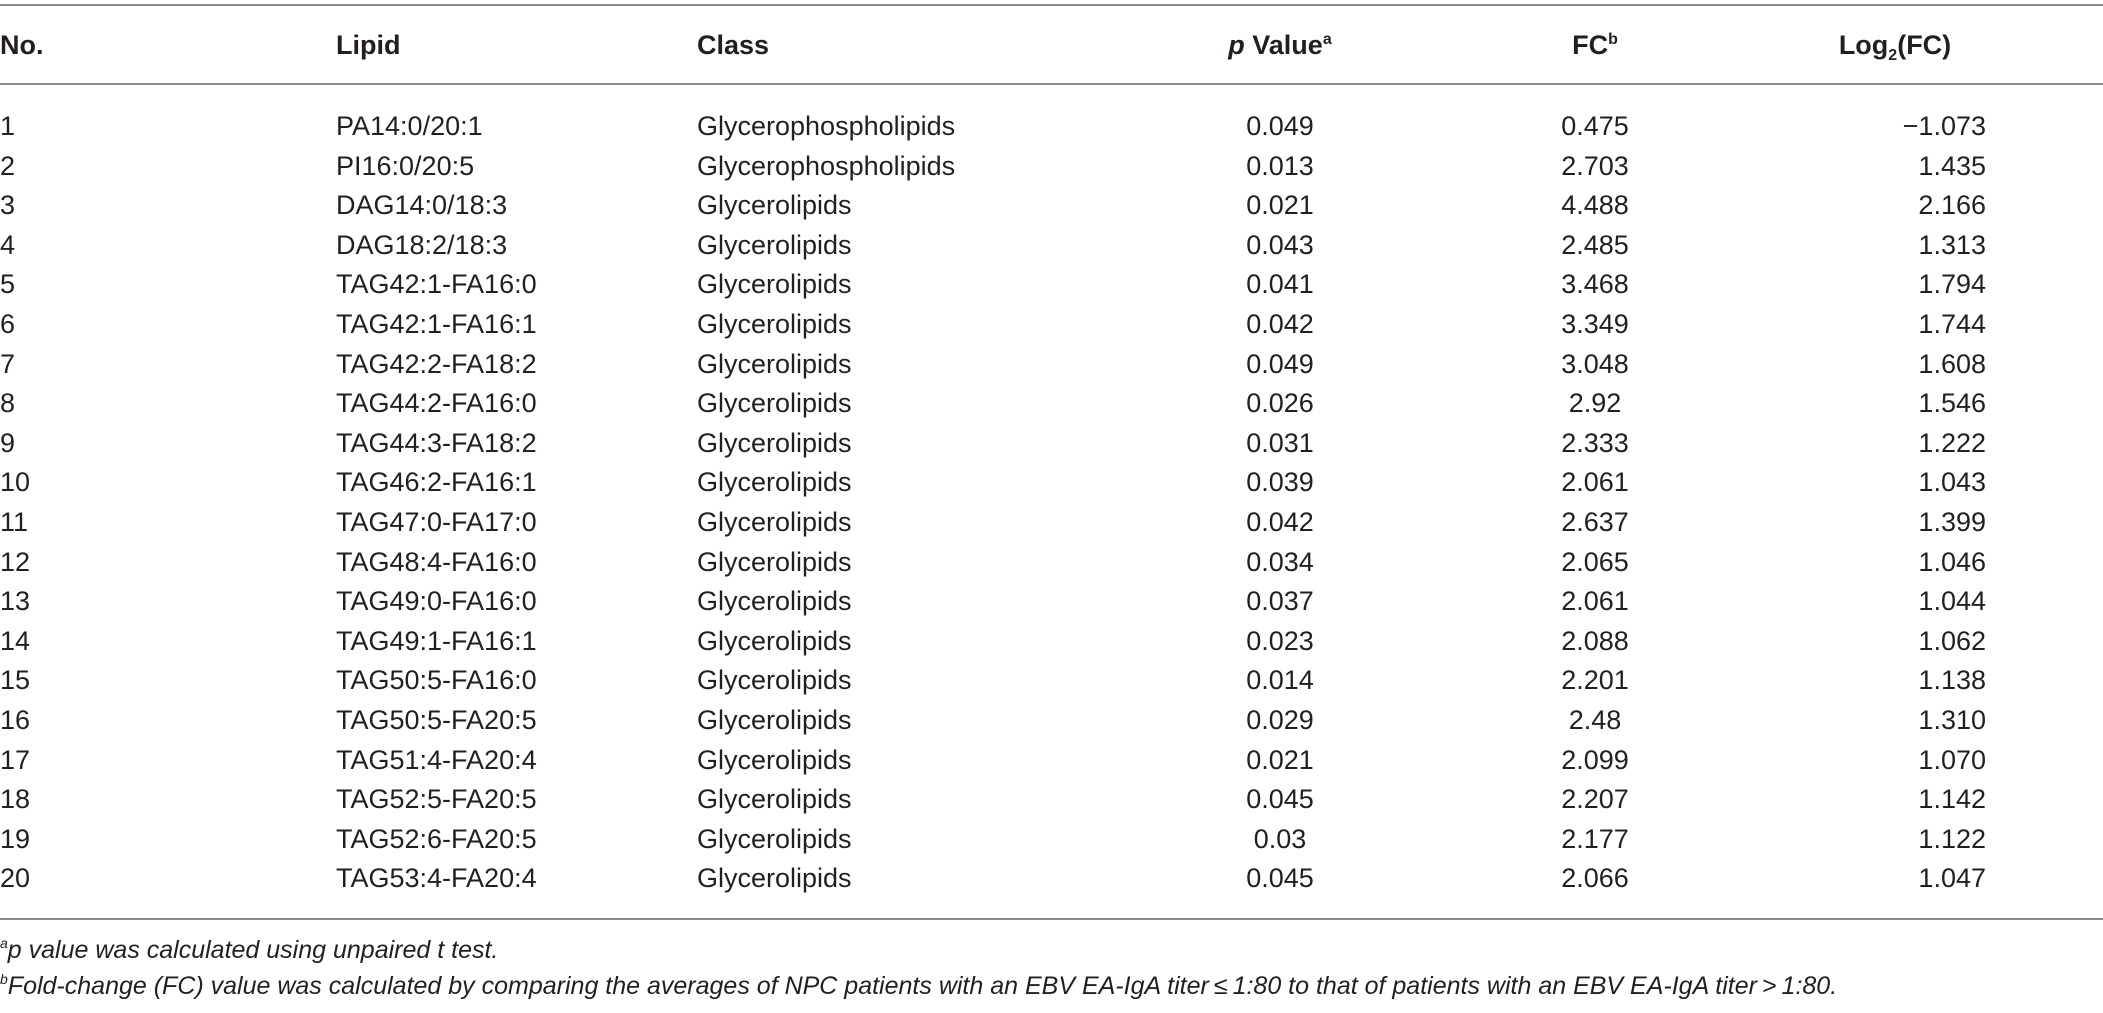  I want to click on cell-no: 16, so click(15, 719).